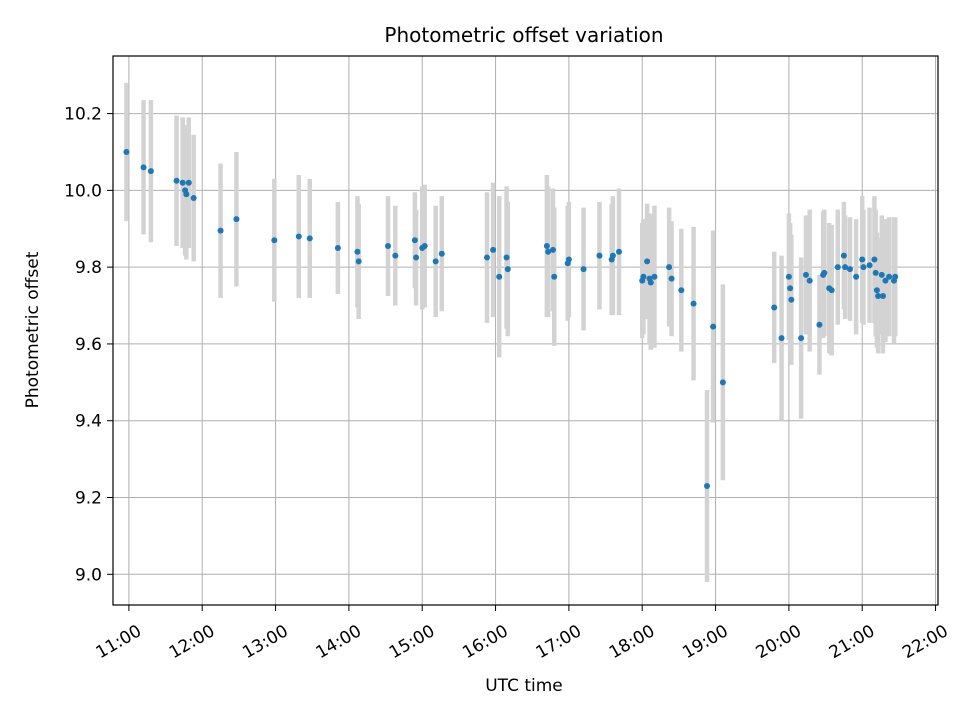 The height and width of the screenshot is (720, 960). Describe the element at coordinates (88, 268) in the screenshot. I see `y-tick-label: 9.8` at that location.